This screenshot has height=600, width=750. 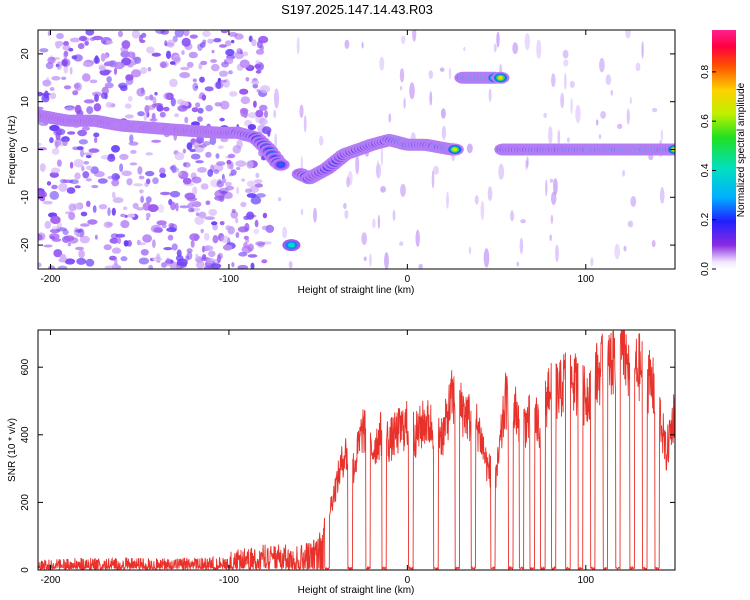 I want to click on colorbar-tick-label: 0.6, so click(x=705, y=121).